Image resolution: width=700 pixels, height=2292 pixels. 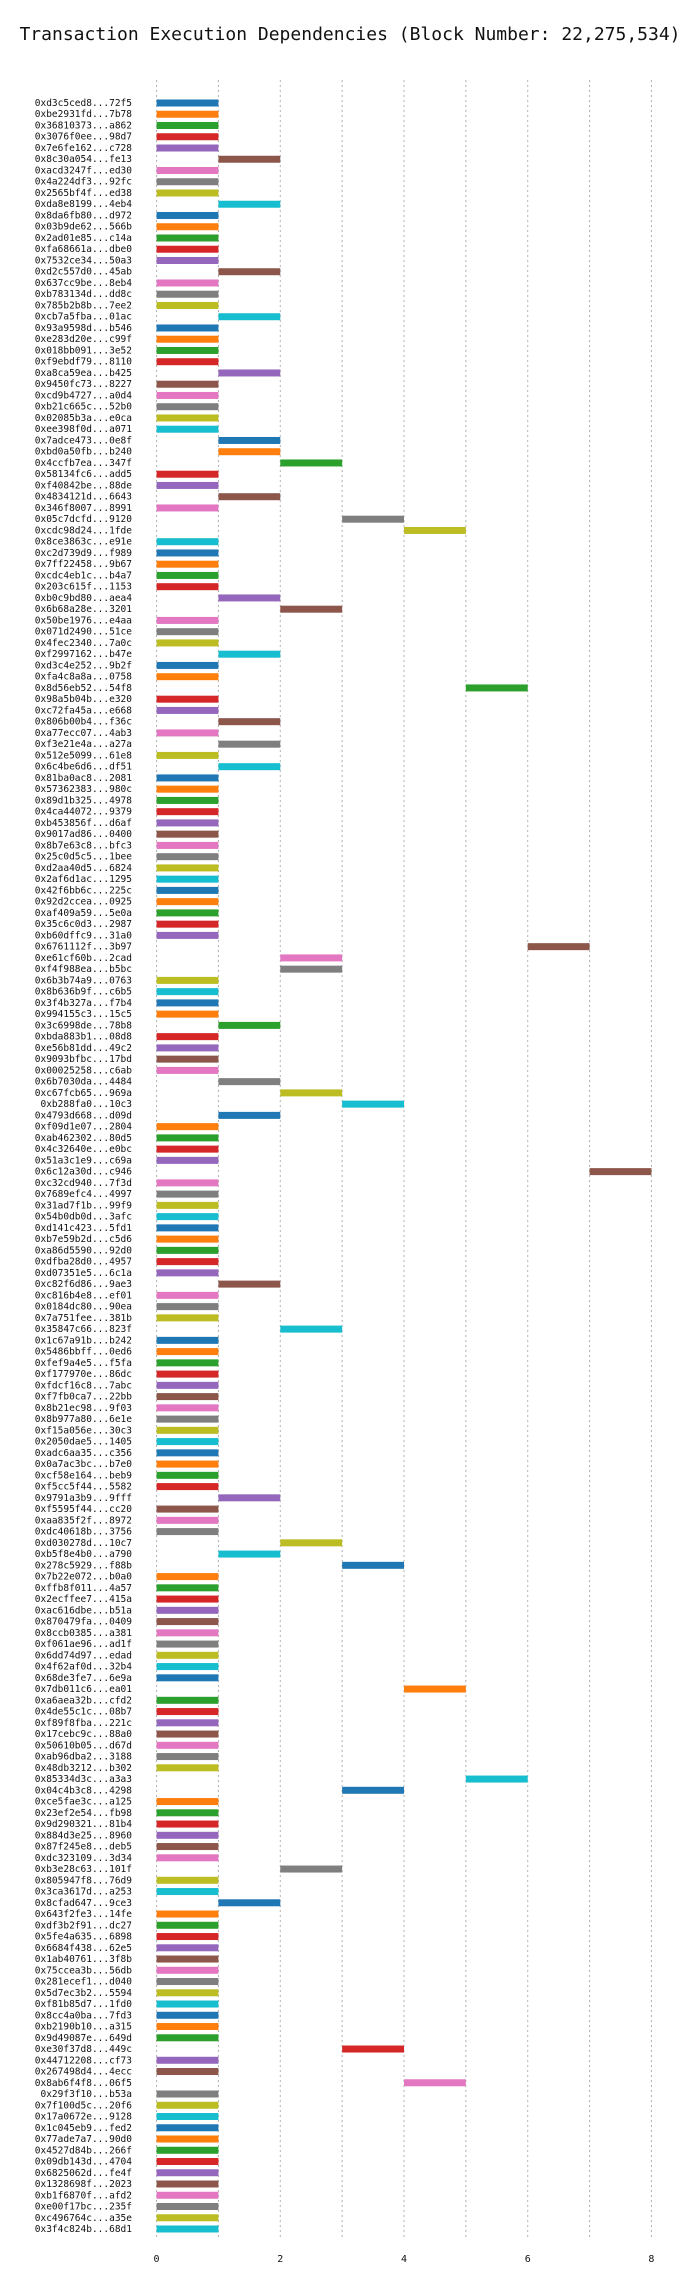 What do you see at coordinates (404, 2259) in the screenshot?
I see `x-tick-labels: 0 2 4 6 8` at bounding box center [404, 2259].